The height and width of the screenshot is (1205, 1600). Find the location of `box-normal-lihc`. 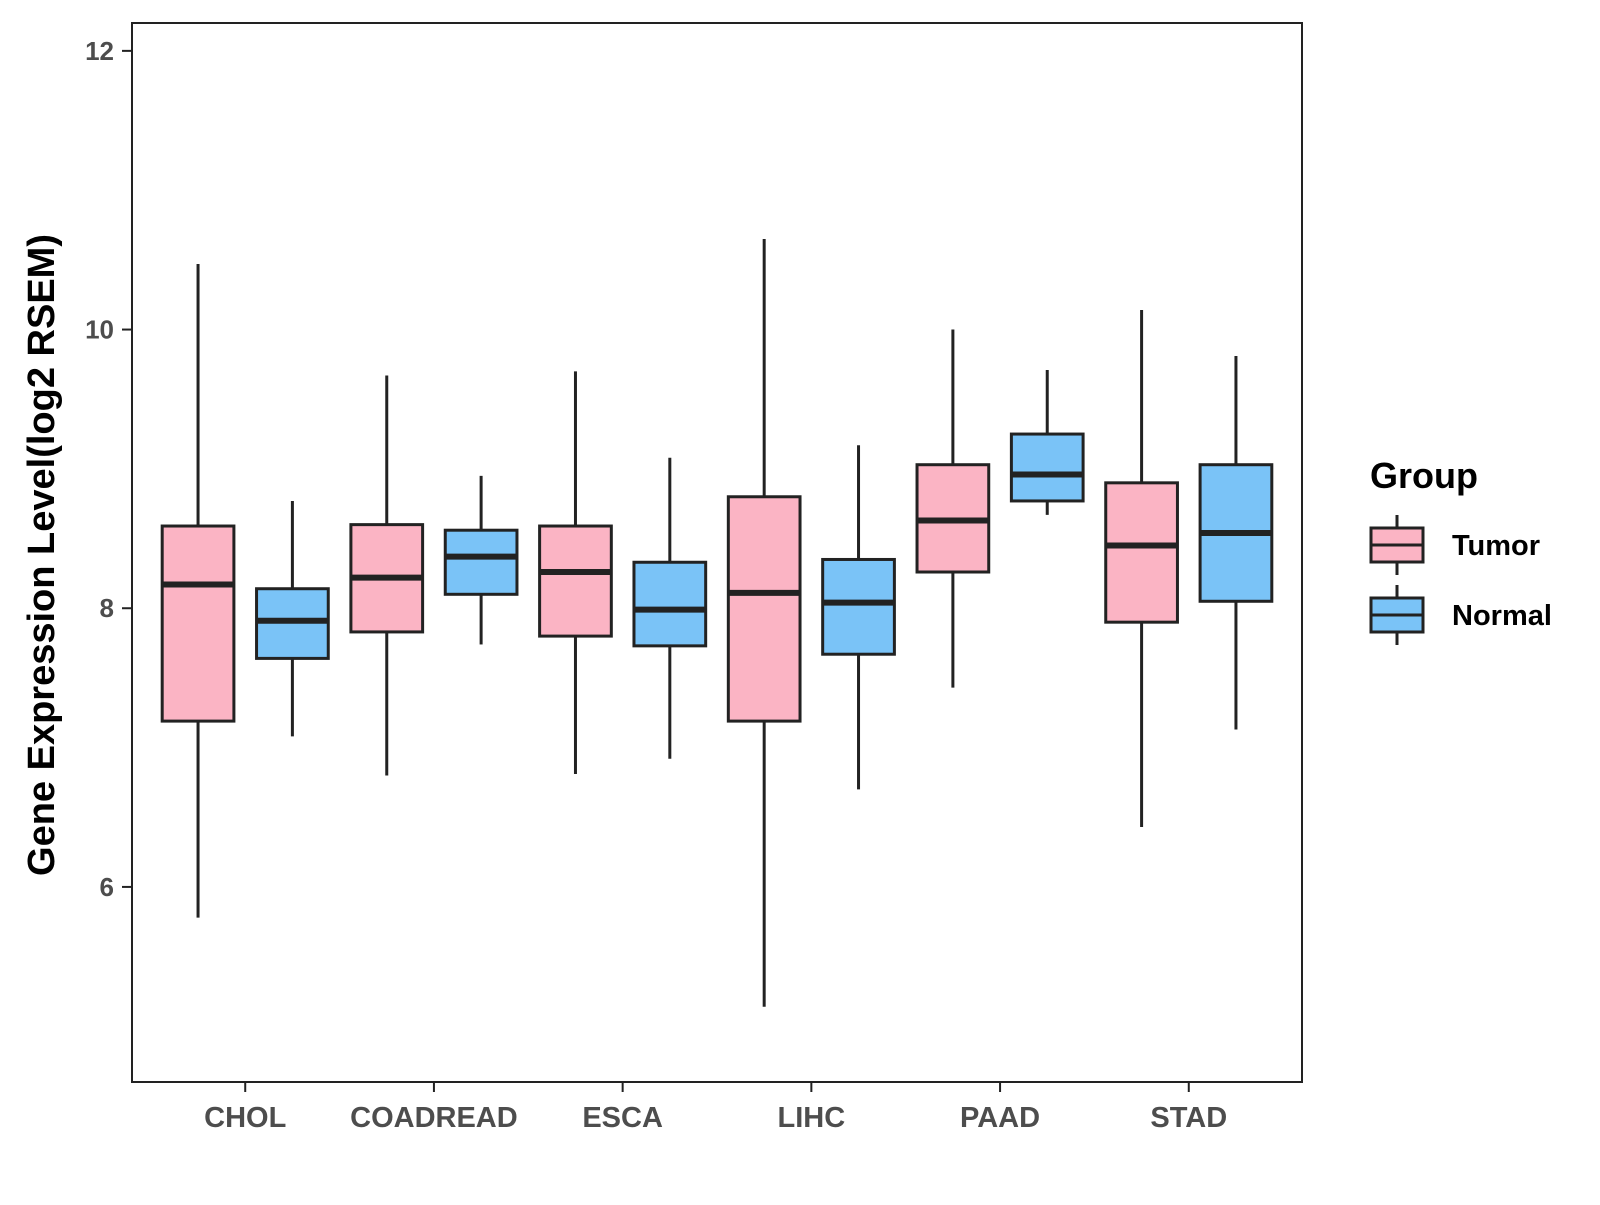

box-normal-lihc is located at coordinates (858, 617).